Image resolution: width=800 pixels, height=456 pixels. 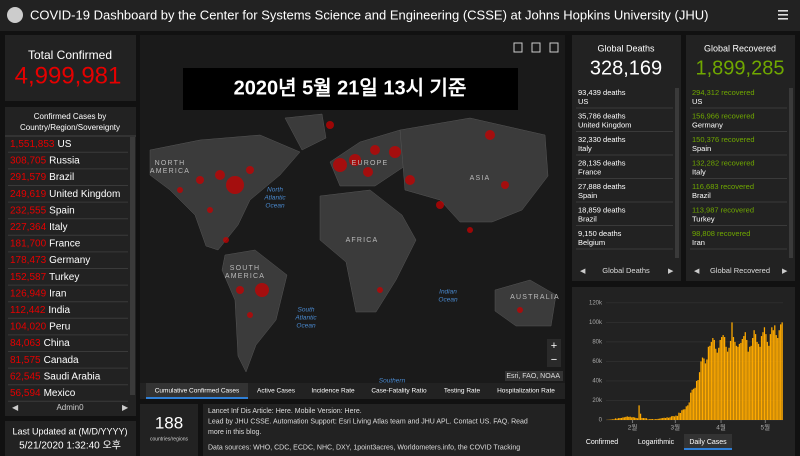 I want to click on country-count: 81,575, so click(x=25, y=359).